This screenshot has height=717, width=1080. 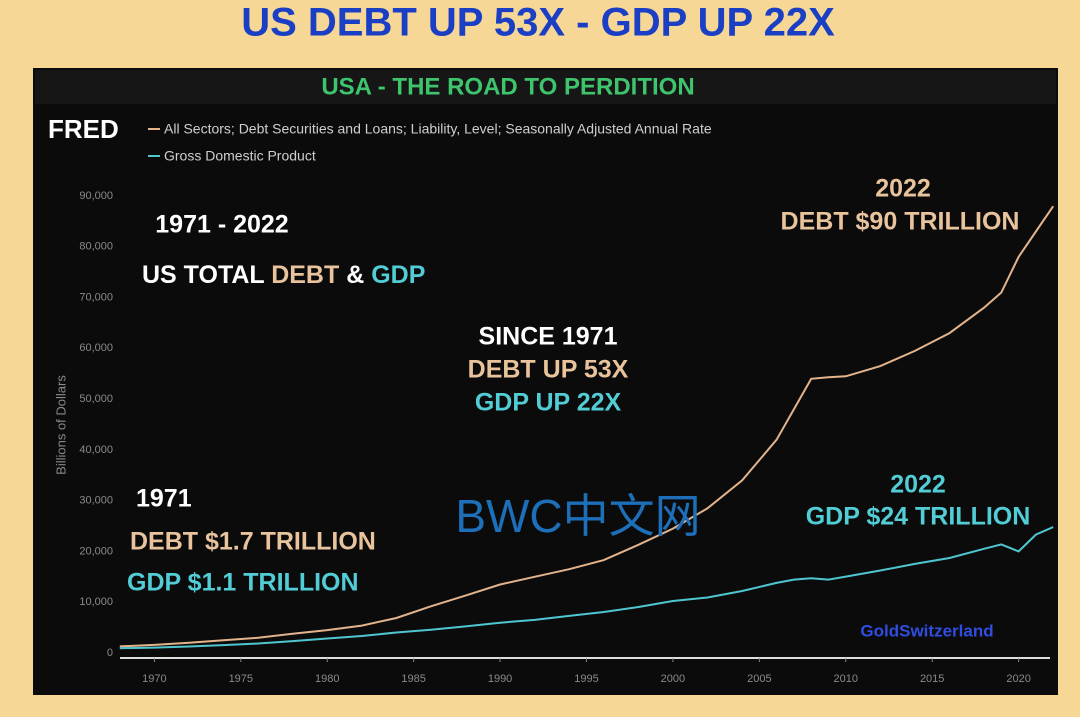 I want to click on annotation-part: &, so click(x=355, y=275).